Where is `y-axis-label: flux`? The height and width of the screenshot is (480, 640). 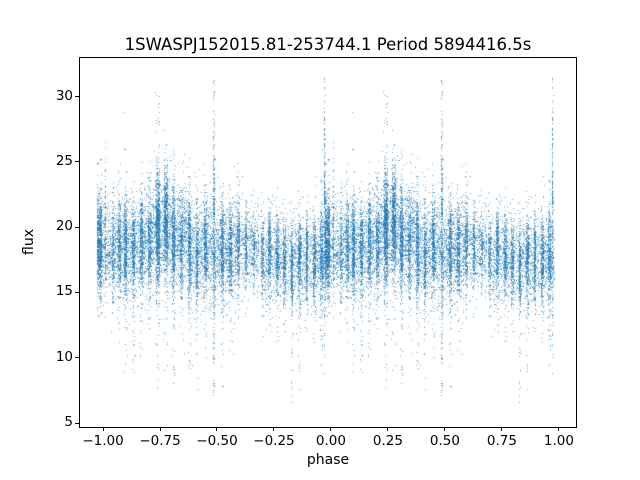 y-axis-label: flux is located at coordinates (29, 242).